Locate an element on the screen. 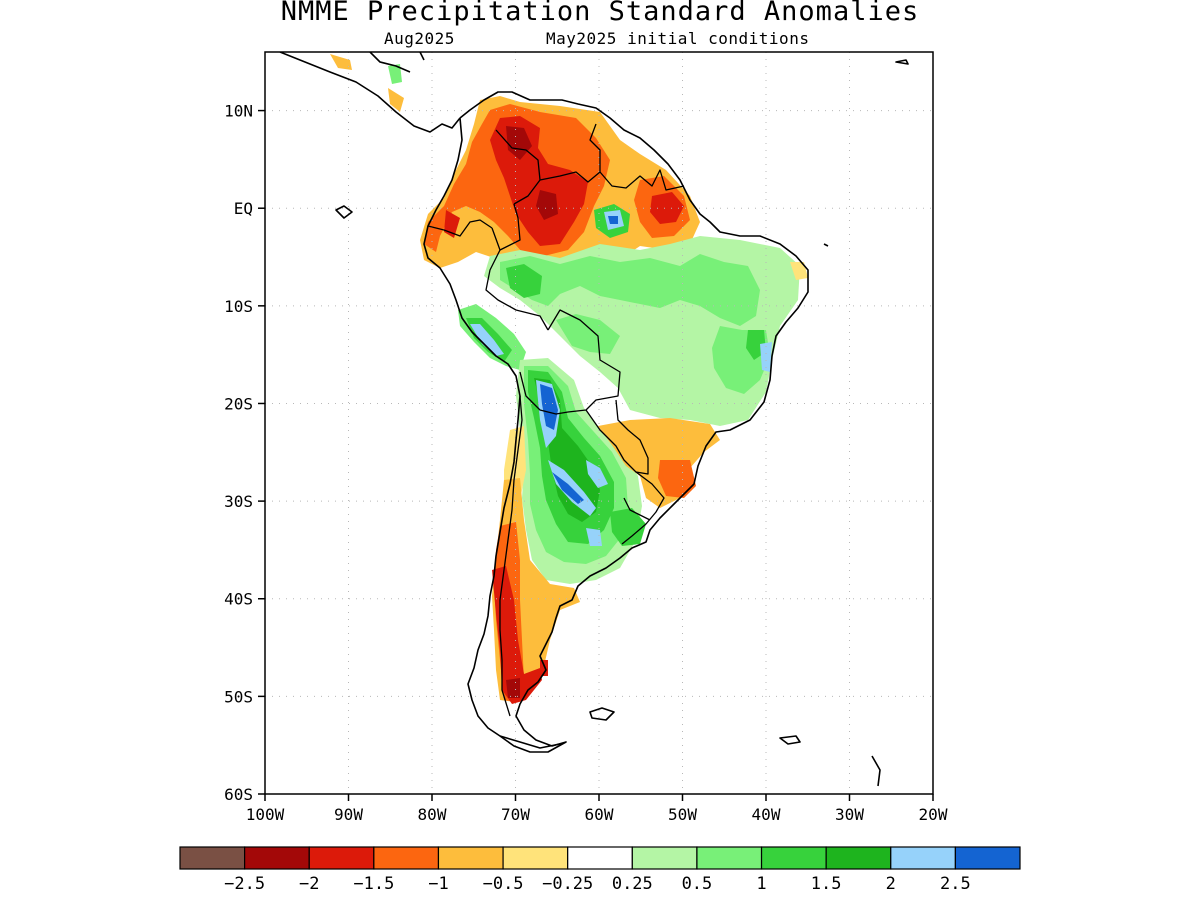  colorbar-label: 0.5 is located at coordinates (697, 884).